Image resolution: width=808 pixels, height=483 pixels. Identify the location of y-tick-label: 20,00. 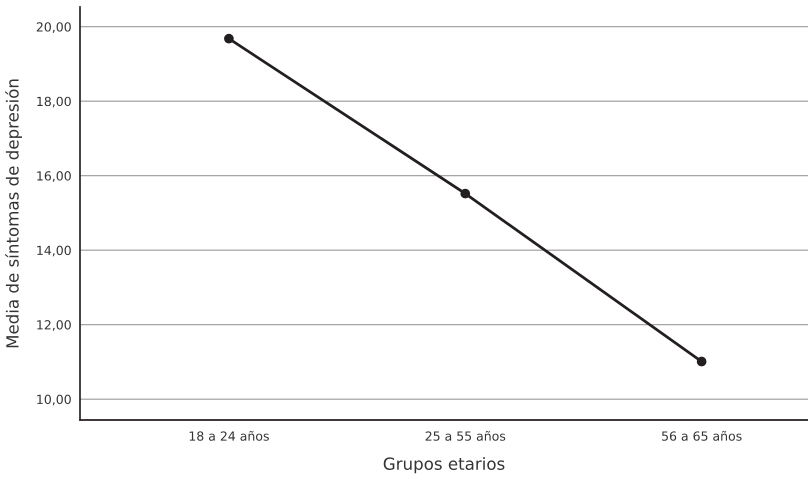
(53, 27).